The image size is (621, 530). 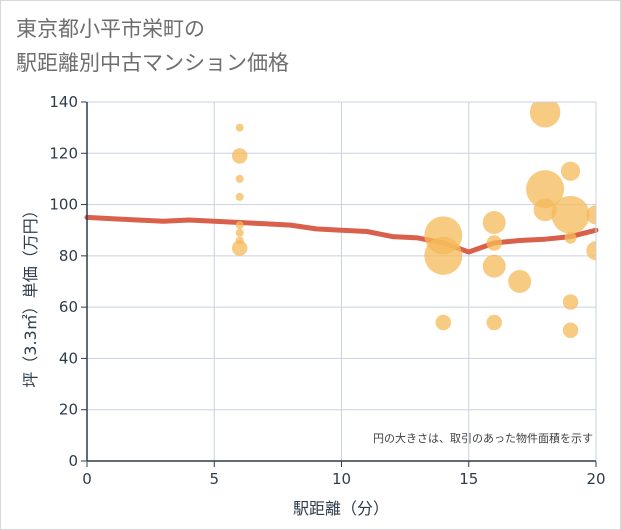 I want to click on y-tick-label: 0, so click(x=73, y=461).